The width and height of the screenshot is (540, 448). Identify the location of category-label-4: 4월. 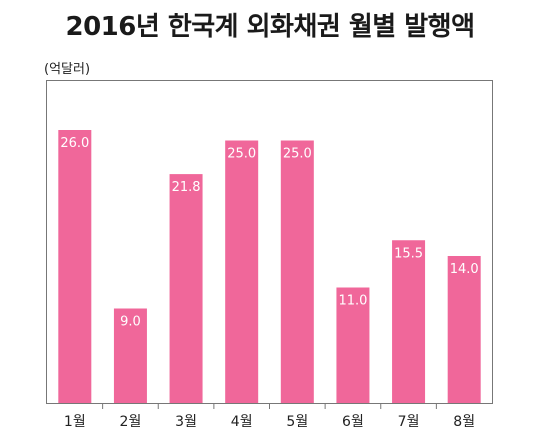
(242, 422).